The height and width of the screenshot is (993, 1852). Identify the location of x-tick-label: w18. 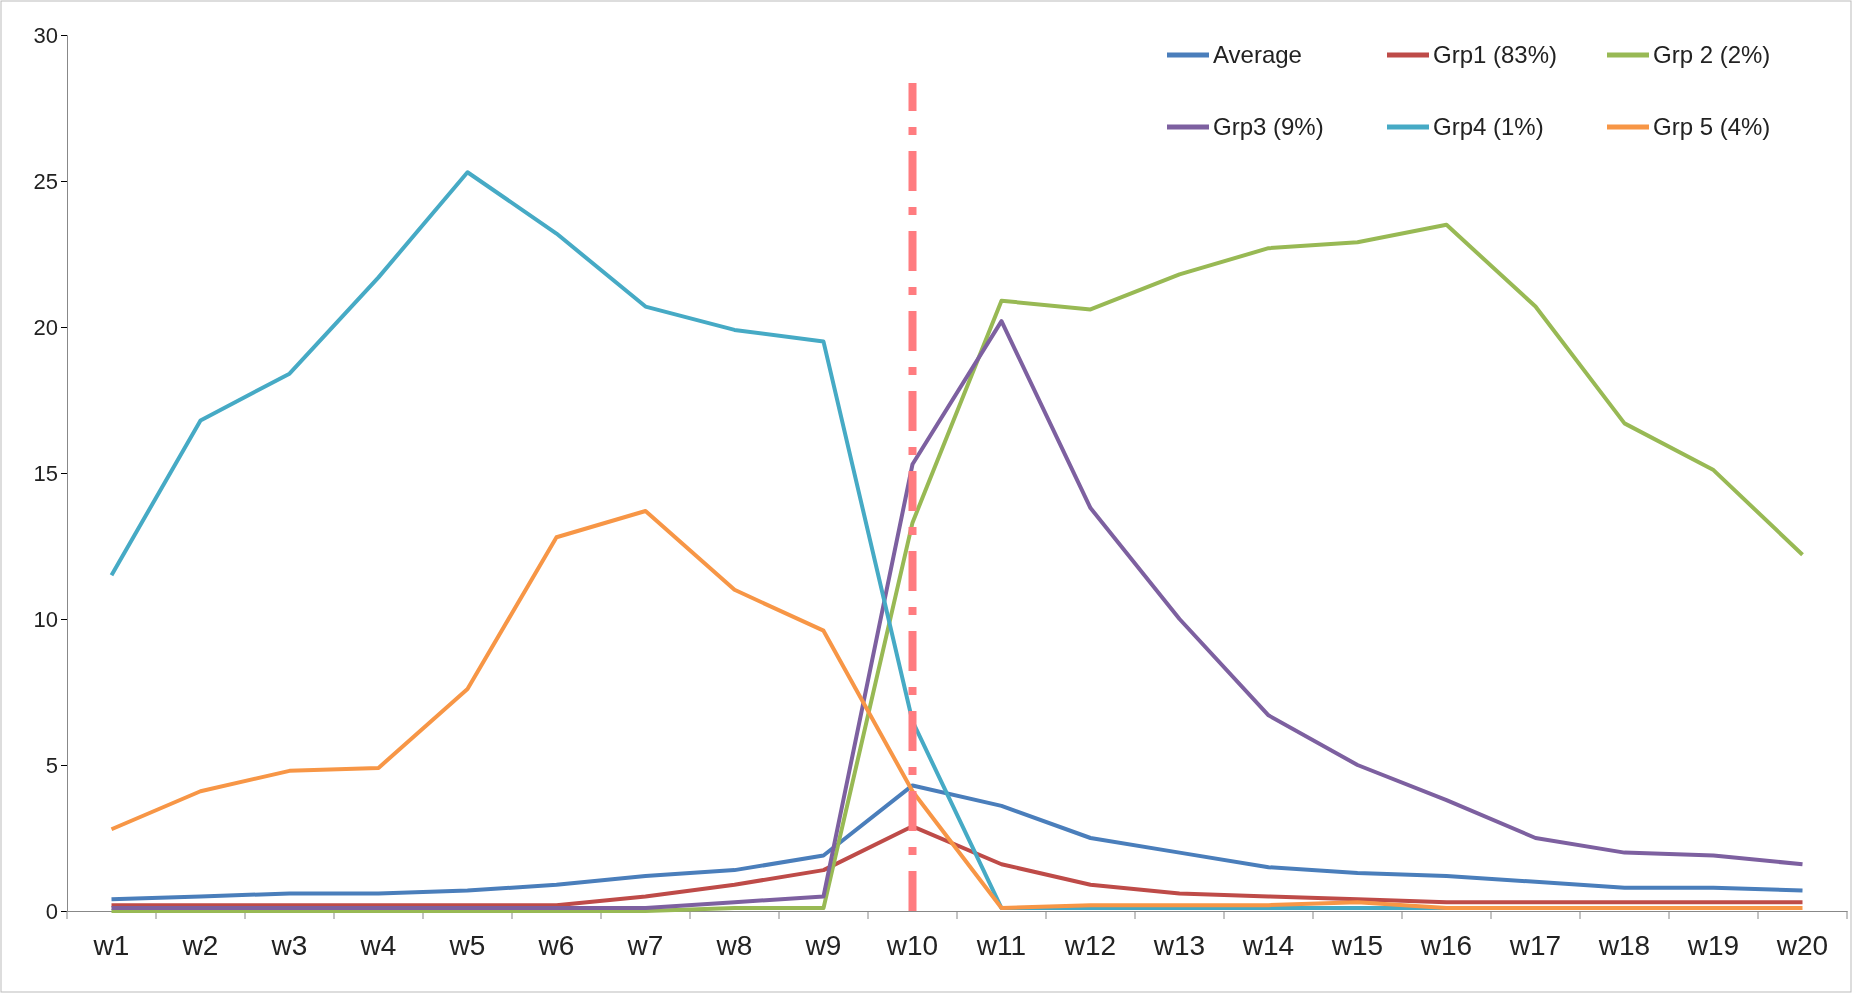
(1624, 945).